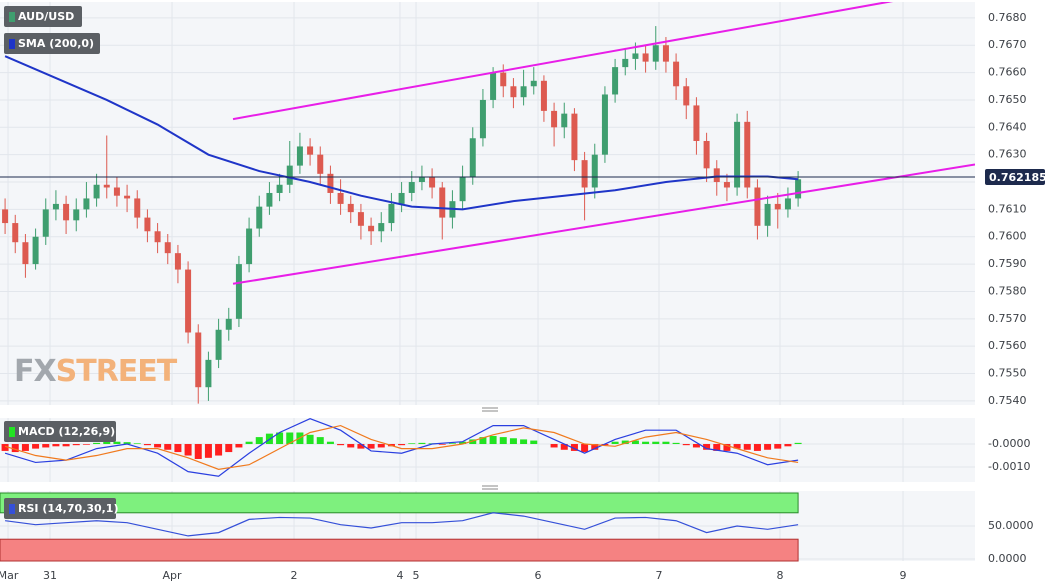 This screenshot has height=587, width=1060. I want to click on rsi-line, so click(402, 524).